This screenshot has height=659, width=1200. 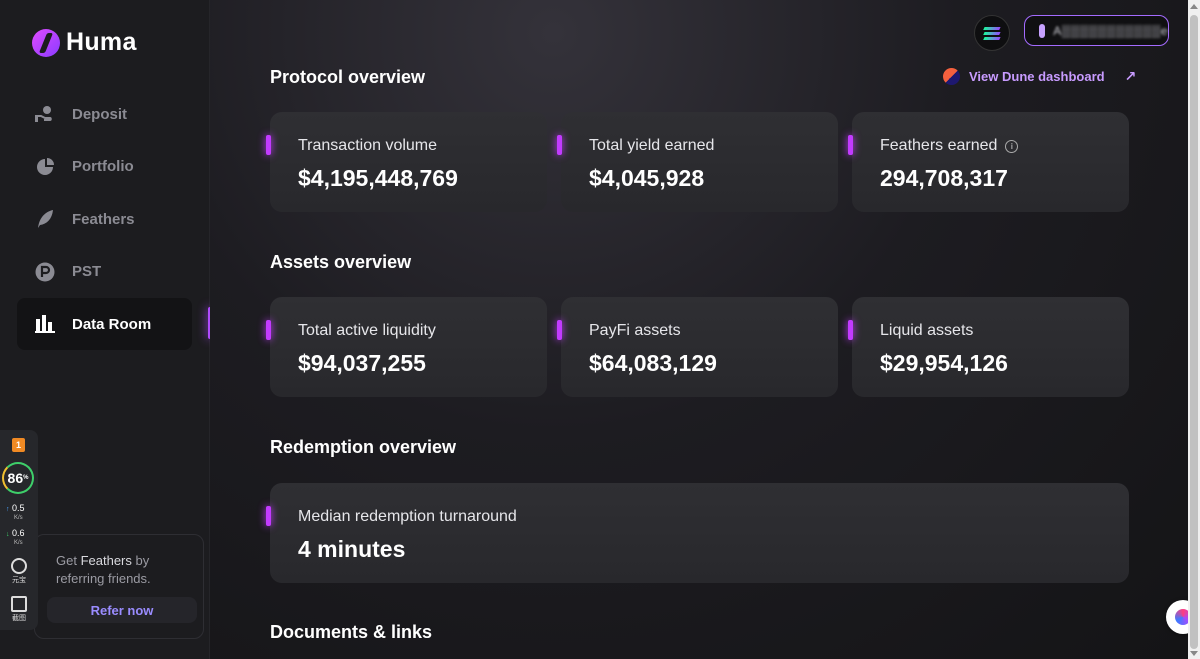 I want to click on stat-value: $29,954,126, so click(x=944, y=363).